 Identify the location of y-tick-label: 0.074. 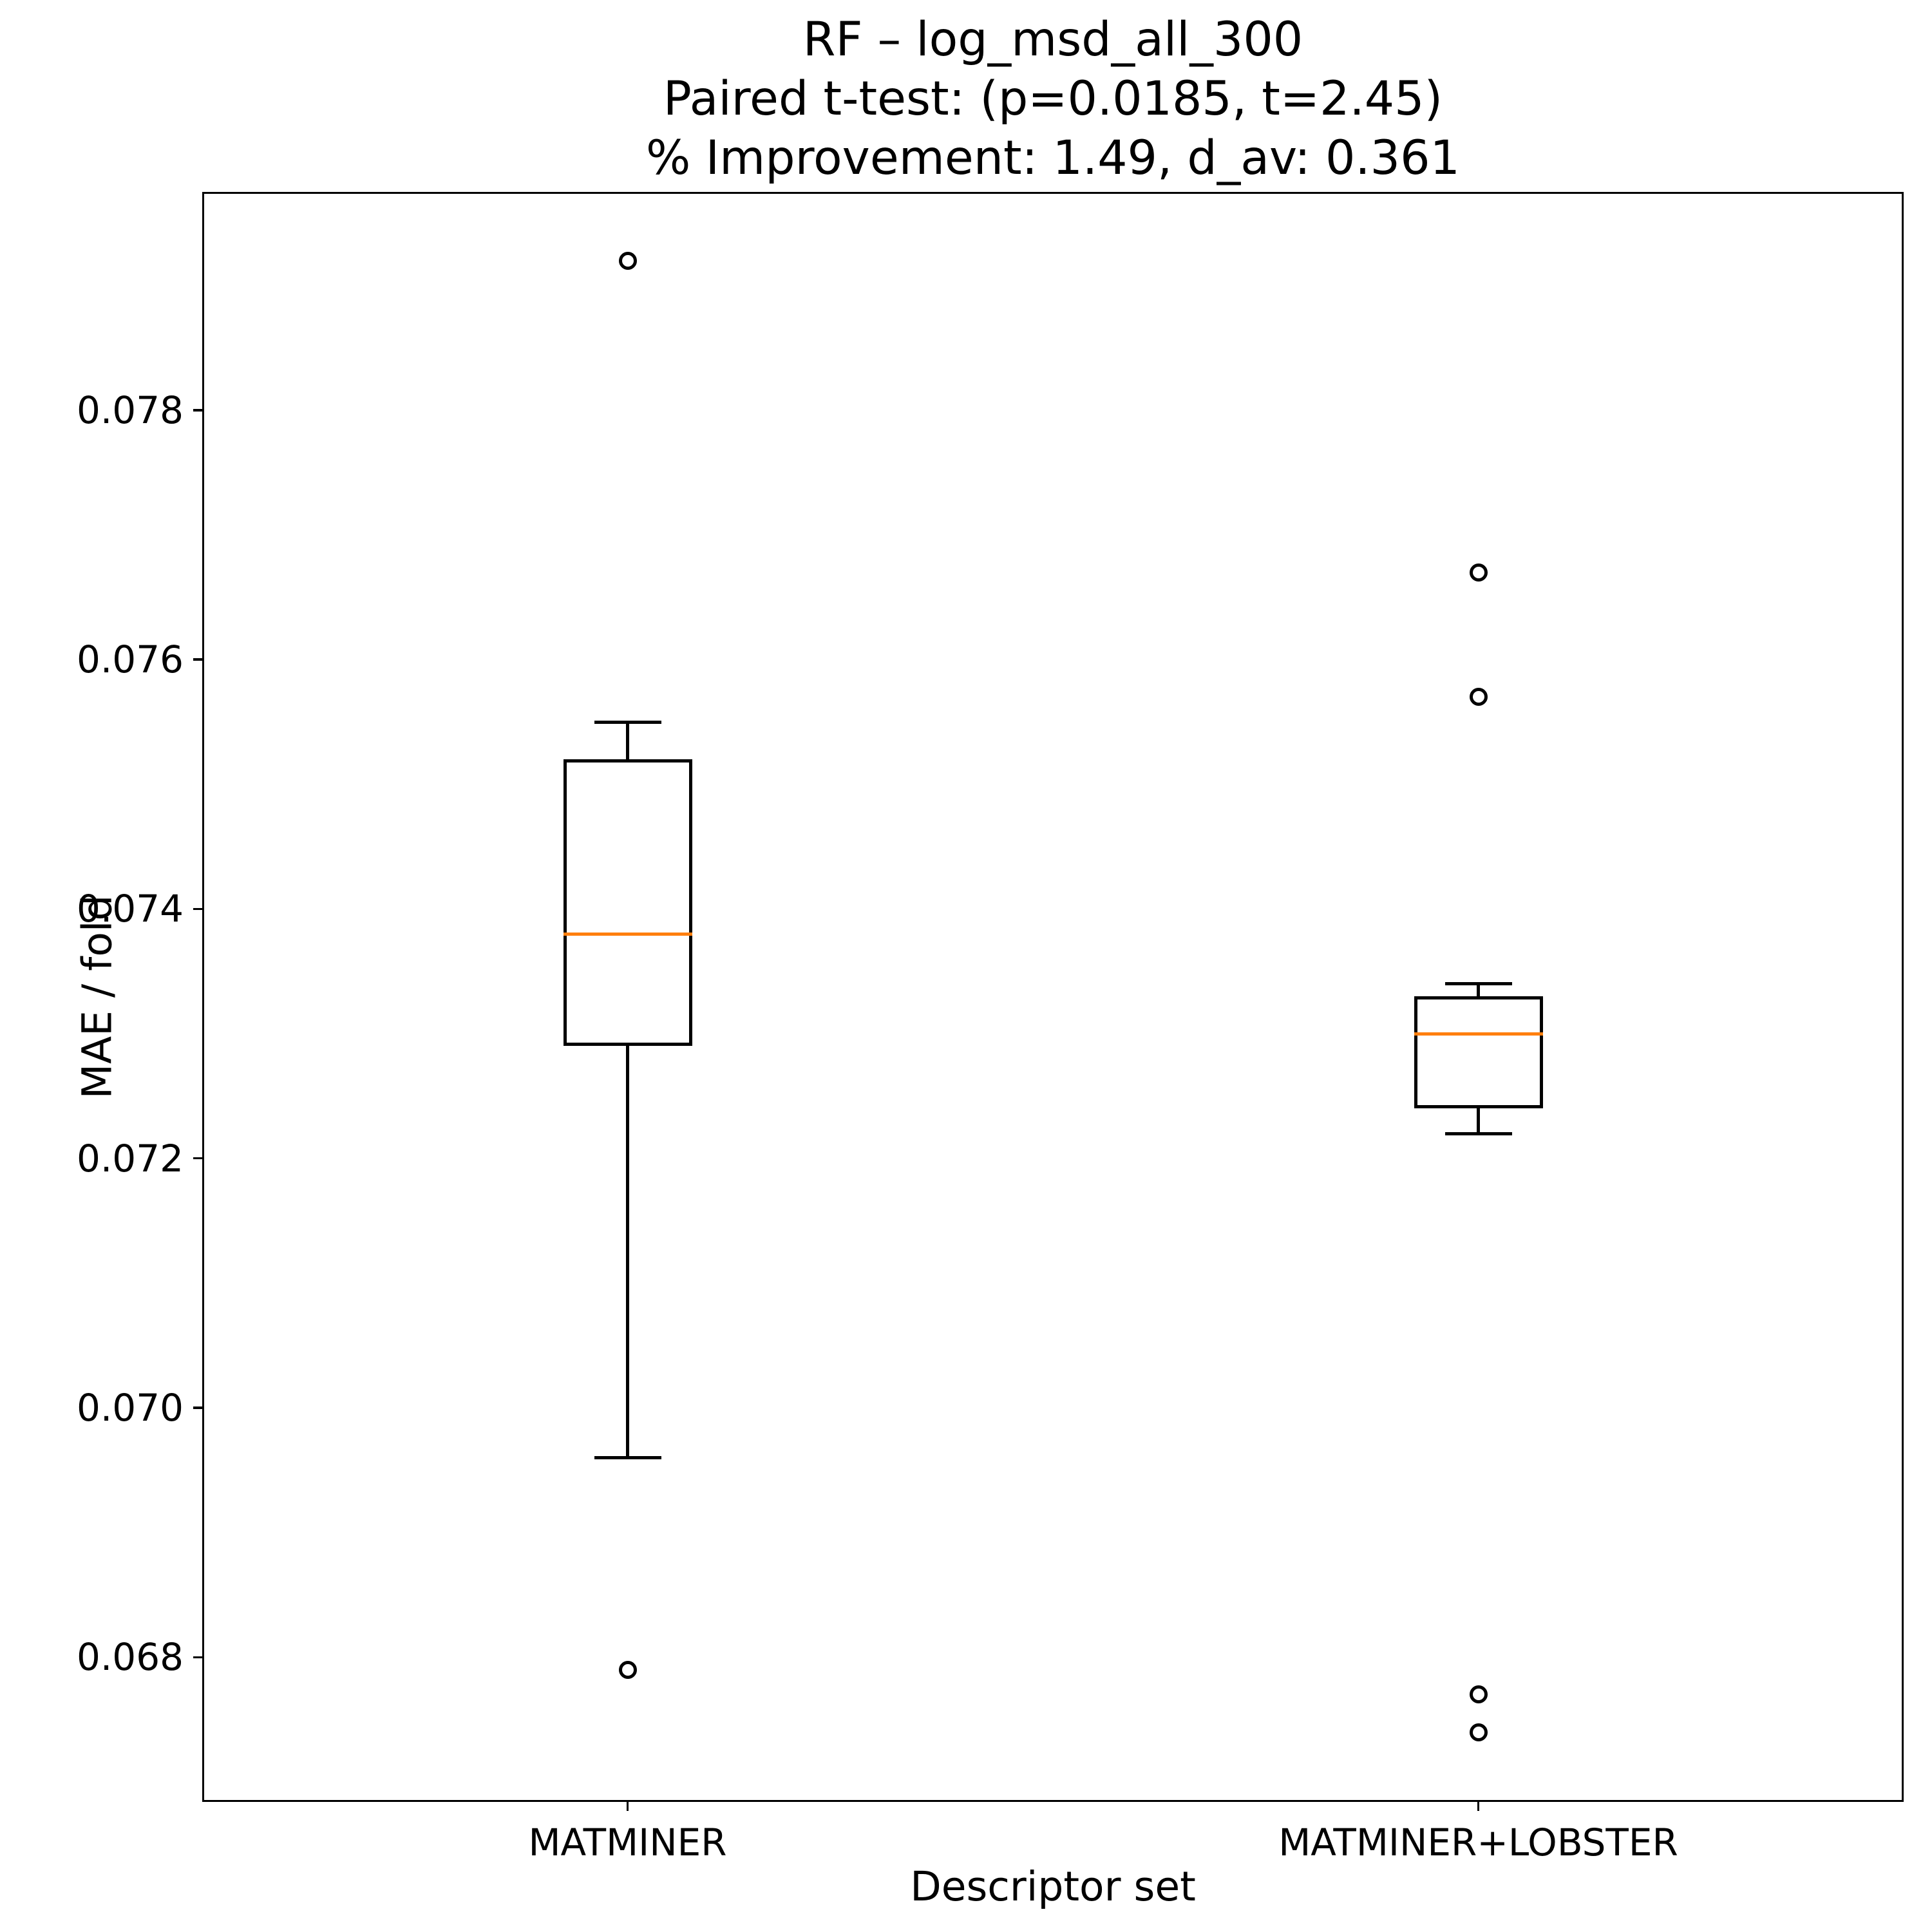
(130, 909).